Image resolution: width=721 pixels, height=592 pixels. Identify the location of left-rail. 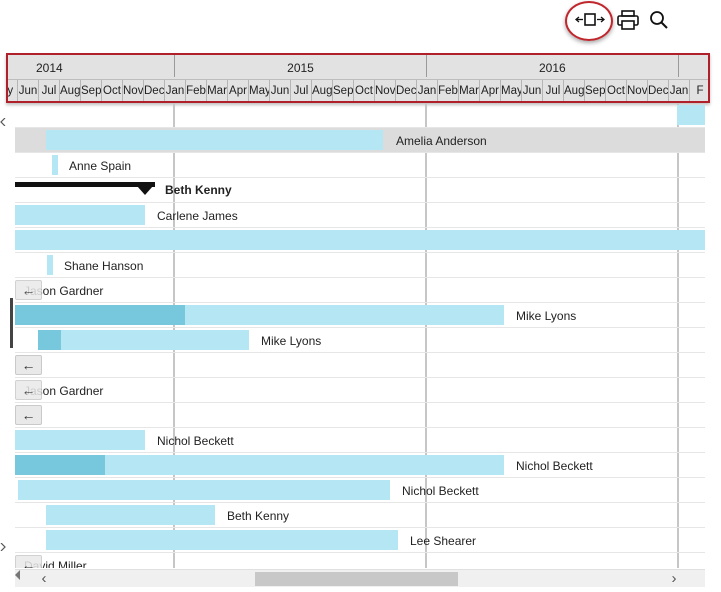
(4, 335).